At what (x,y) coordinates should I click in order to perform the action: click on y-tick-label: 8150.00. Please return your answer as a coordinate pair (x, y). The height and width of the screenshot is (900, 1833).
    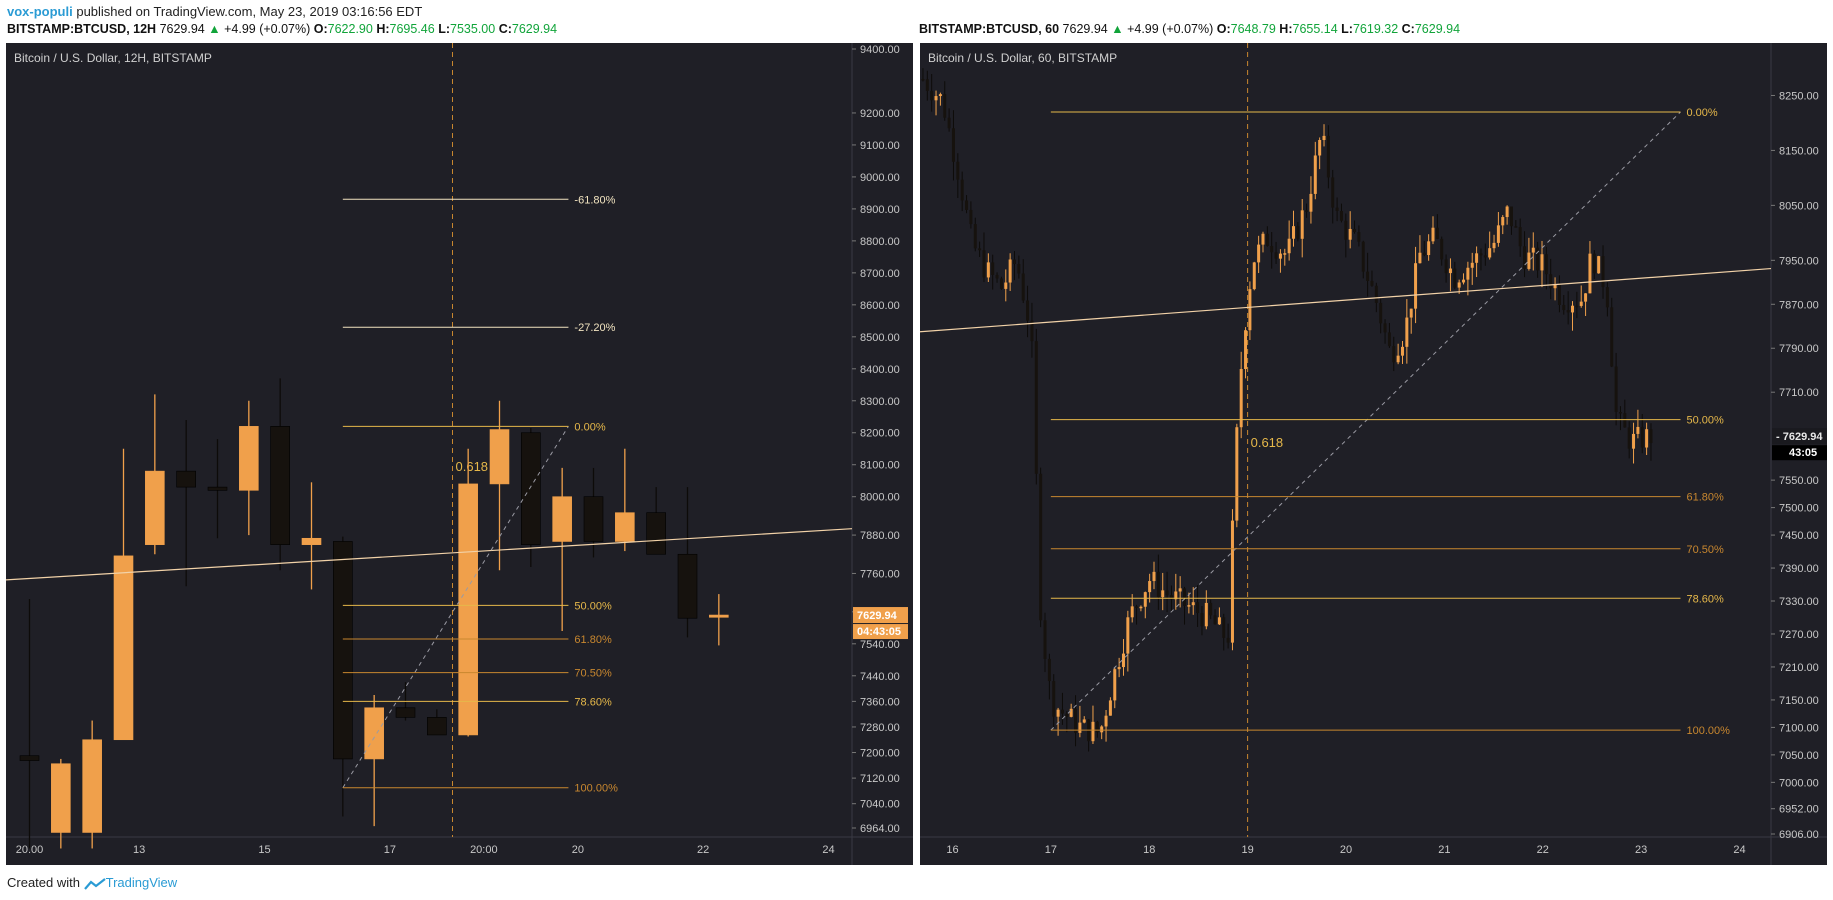
    Looking at the image, I should click on (1799, 151).